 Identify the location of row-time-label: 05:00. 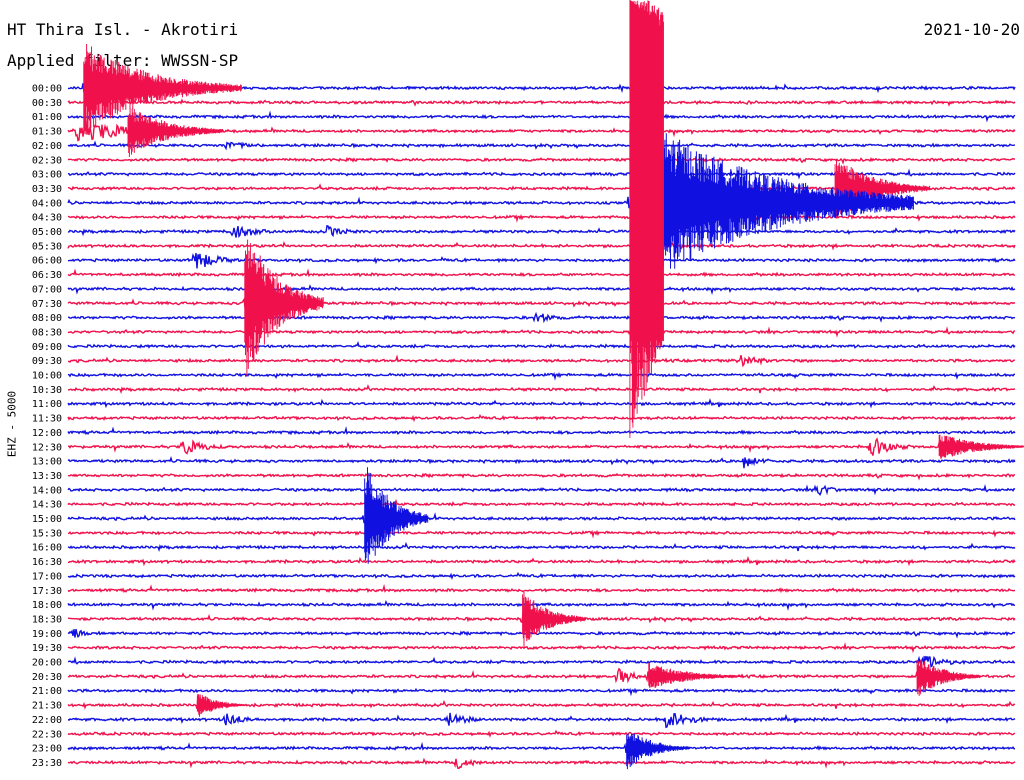
(47, 232).